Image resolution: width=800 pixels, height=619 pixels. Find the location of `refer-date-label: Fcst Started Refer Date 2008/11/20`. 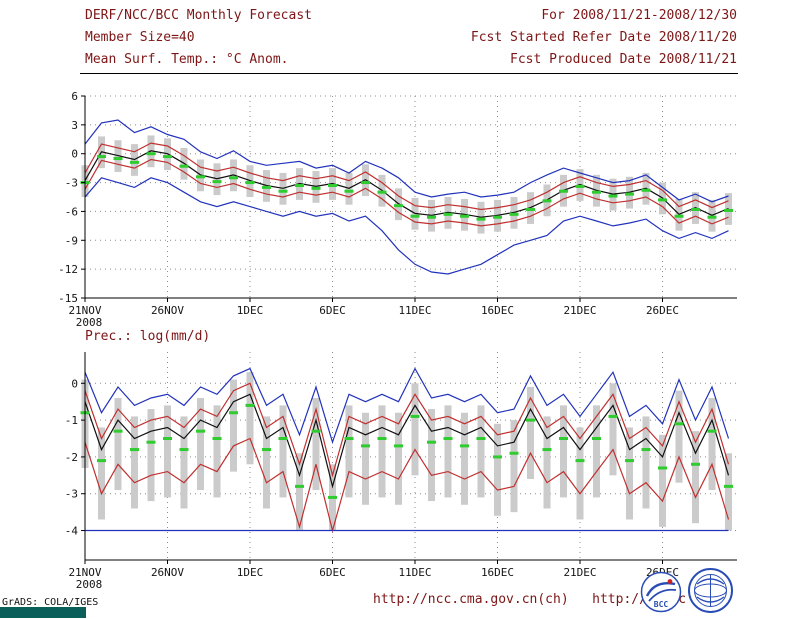

refer-date-label: Fcst Started Refer Date 2008/11/20 is located at coordinates (603, 37).